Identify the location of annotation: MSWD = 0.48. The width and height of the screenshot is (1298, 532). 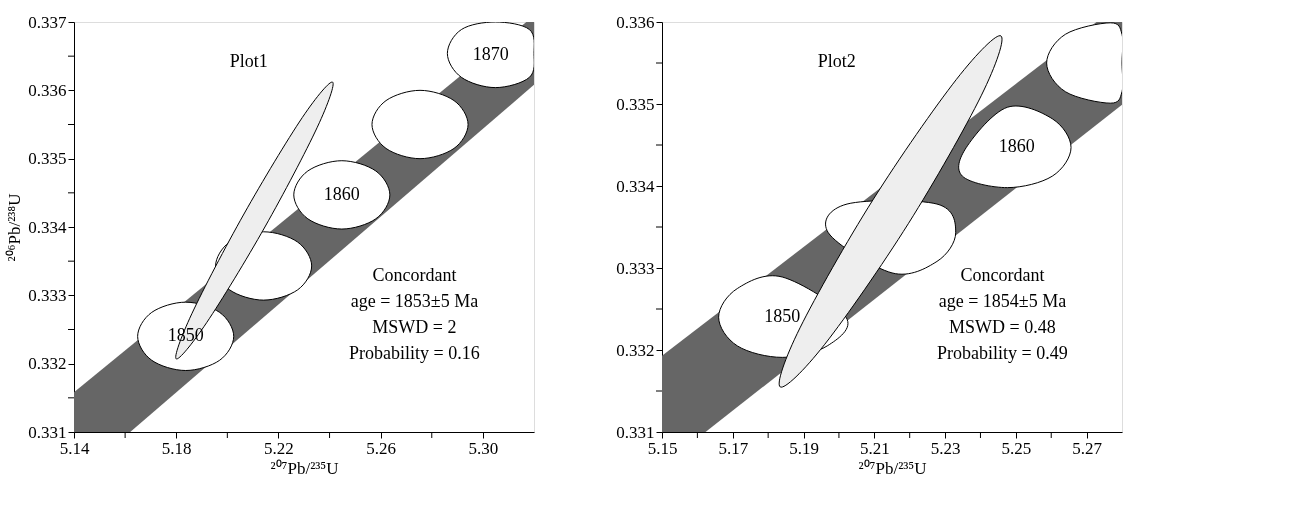
(1002, 327).